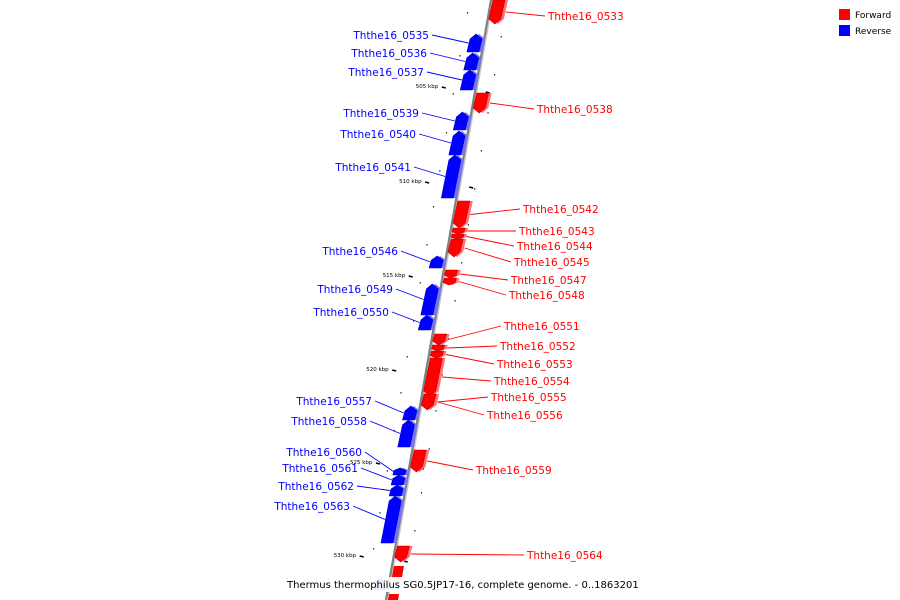  What do you see at coordinates (427, 87) in the screenshot?
I see `tick-label: 505 kbp` at bounding box center [427, 87].